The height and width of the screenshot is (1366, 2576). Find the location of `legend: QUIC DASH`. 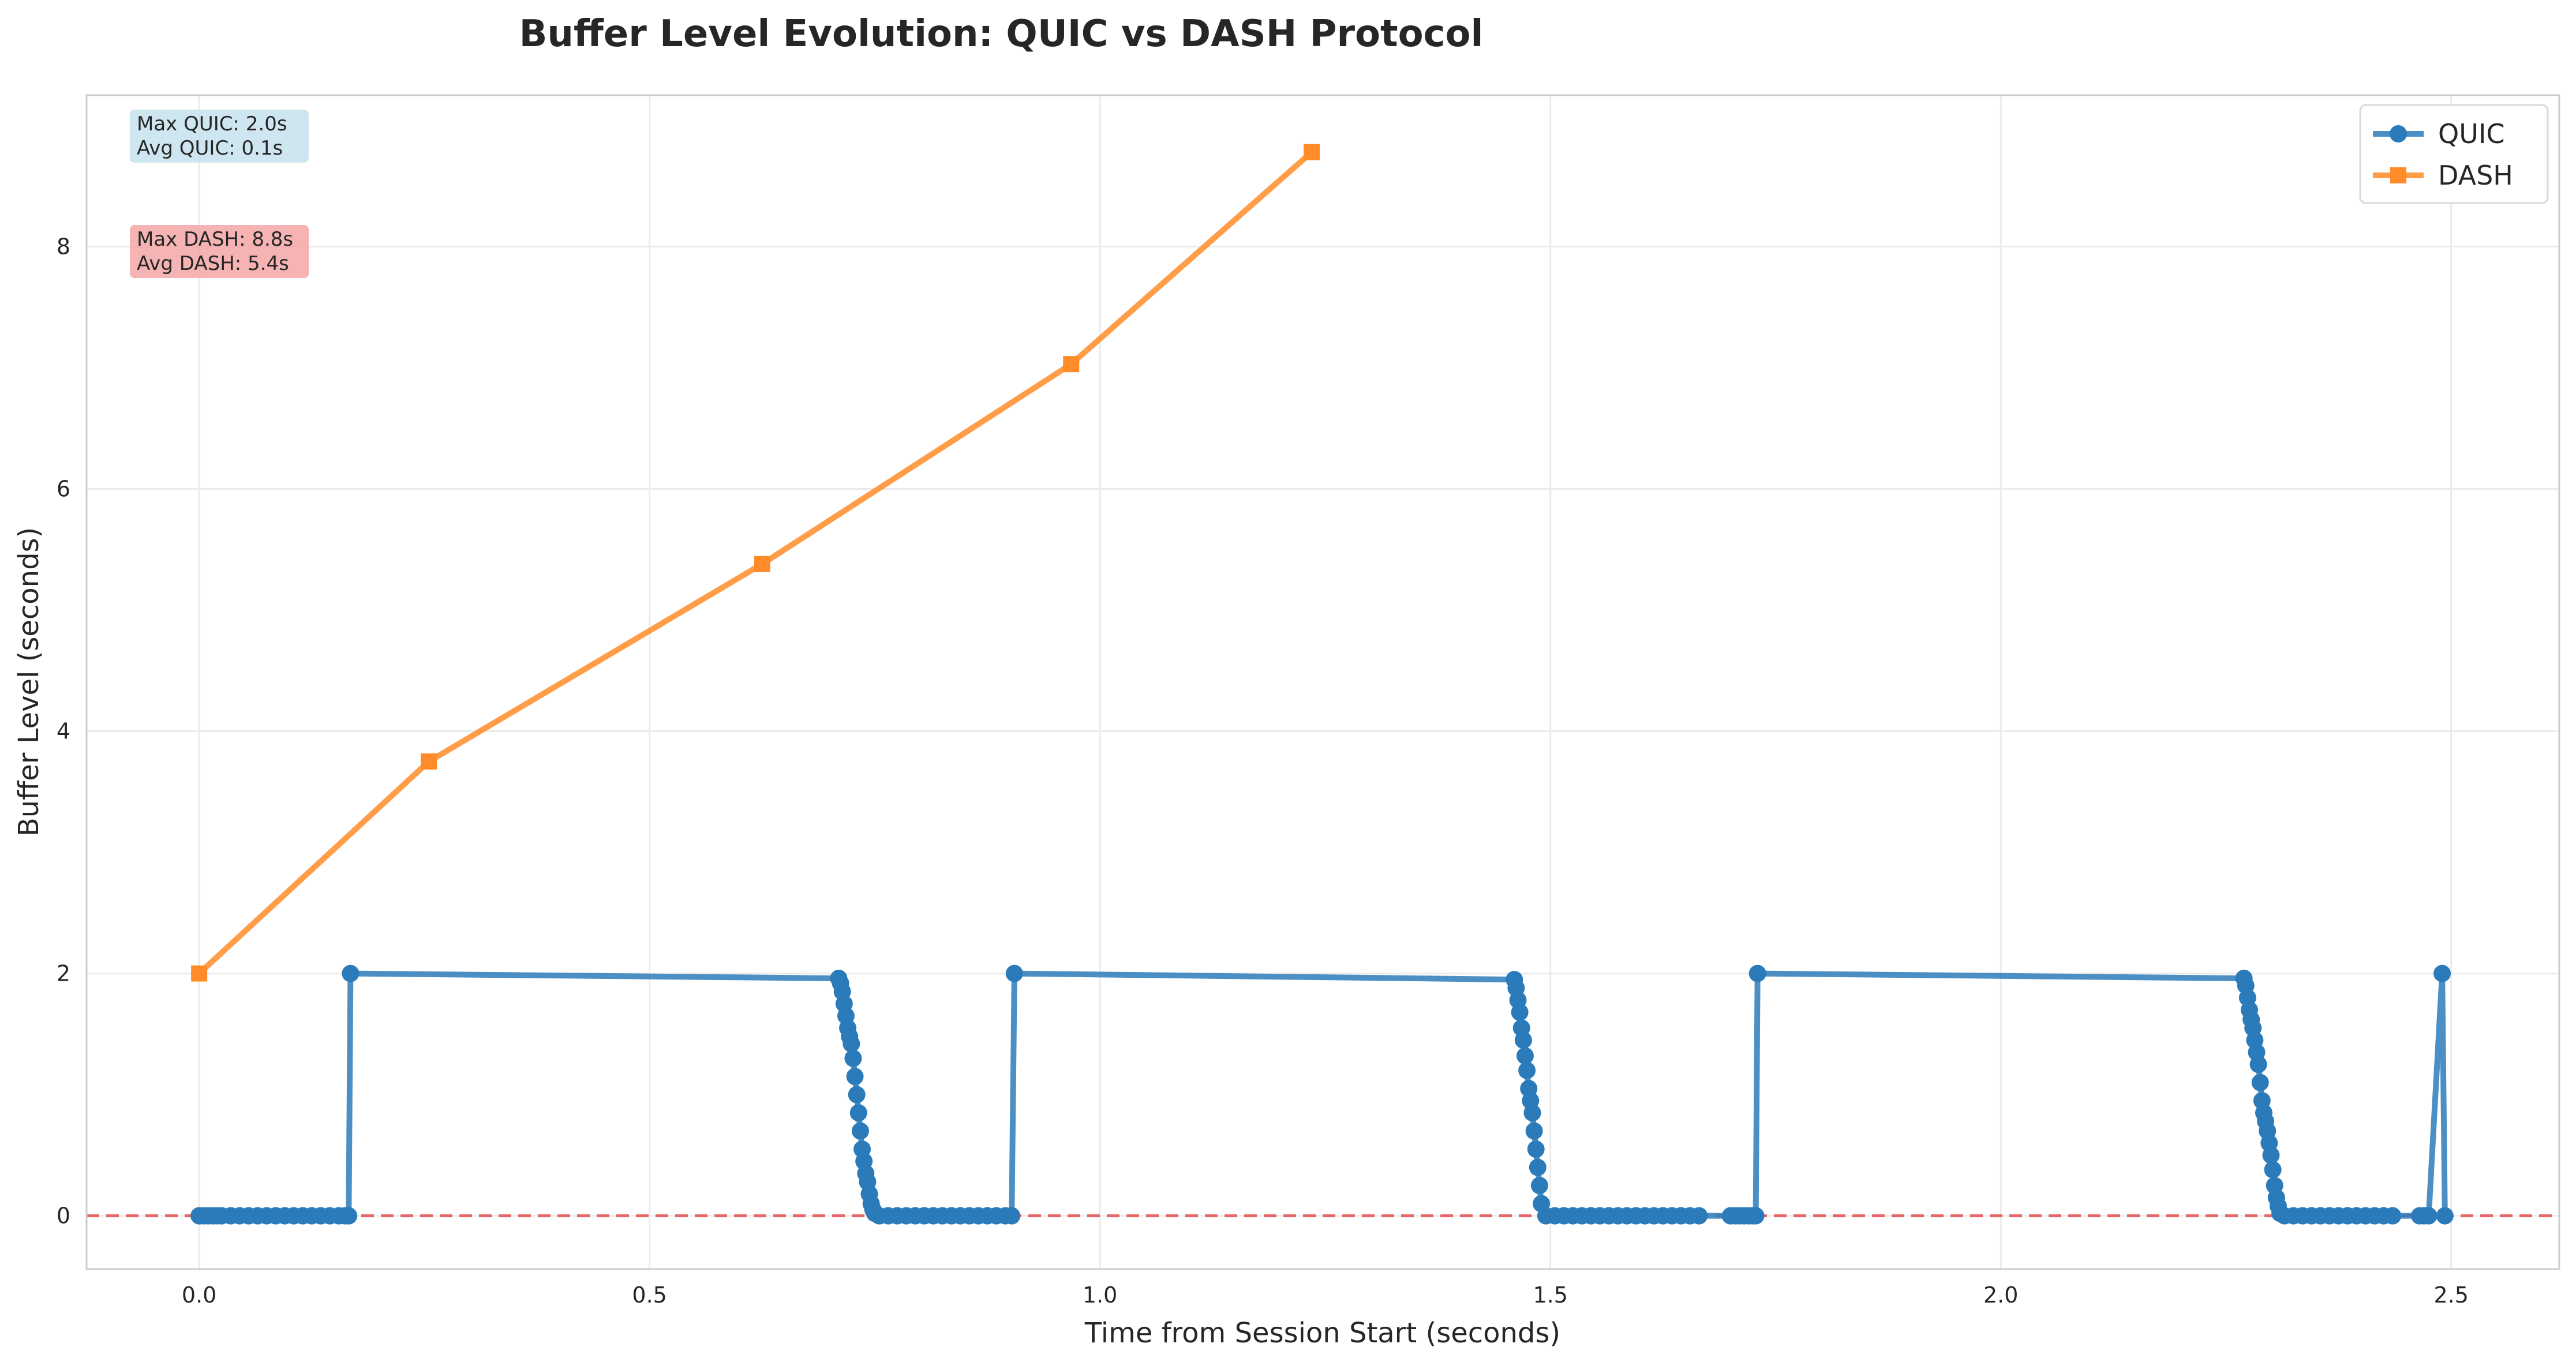

legend: QUIC DASH is located at coordinates (2454, 154).